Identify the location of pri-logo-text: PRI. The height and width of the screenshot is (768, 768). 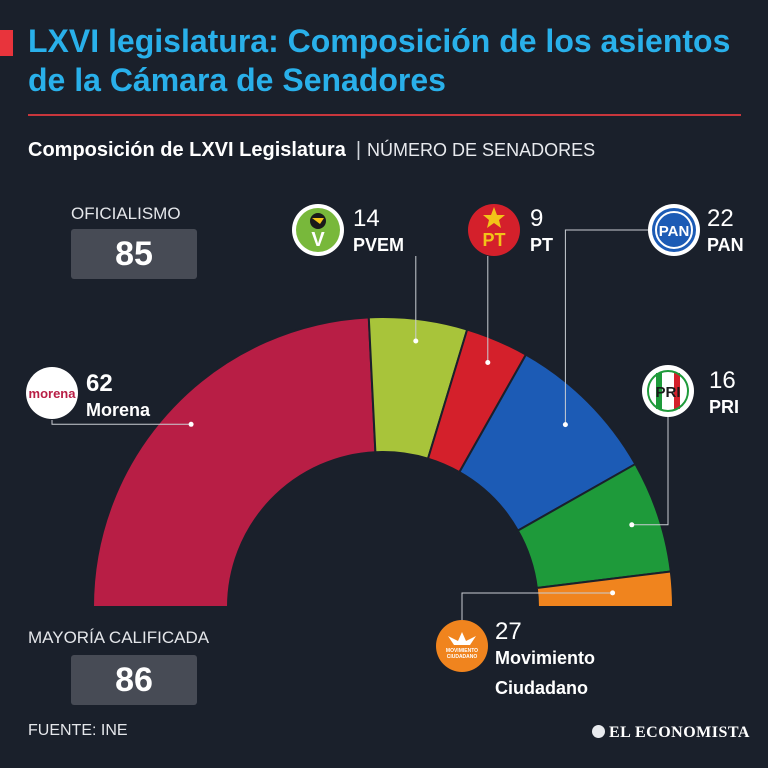
(667, 392).